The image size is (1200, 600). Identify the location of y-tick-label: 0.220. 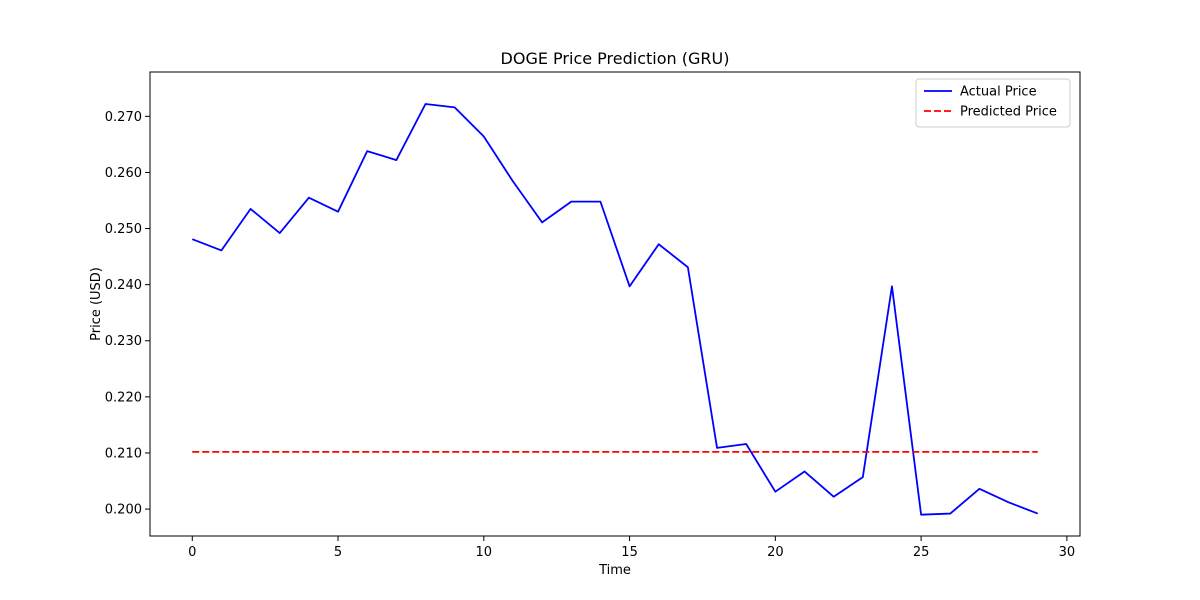
(123, 397).